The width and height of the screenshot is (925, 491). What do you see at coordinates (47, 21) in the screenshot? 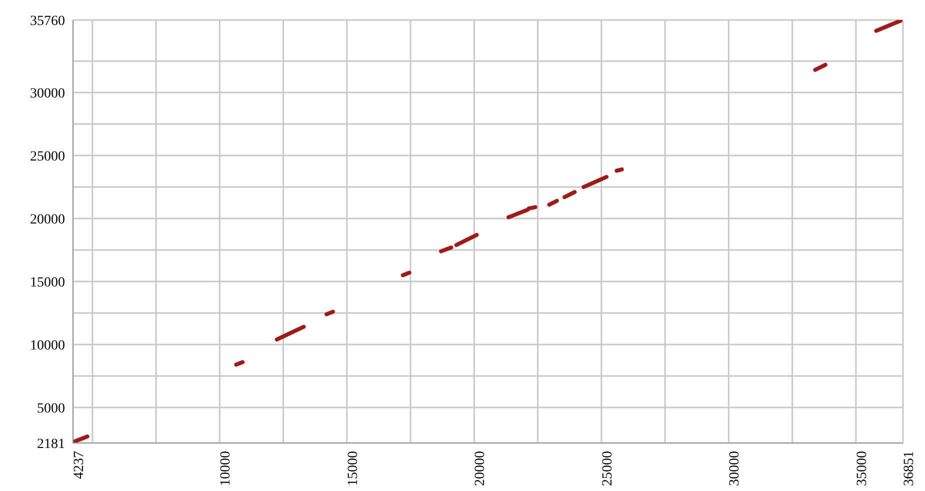
I see `y-tick-label: 35760` at bounding box center [47, 21].